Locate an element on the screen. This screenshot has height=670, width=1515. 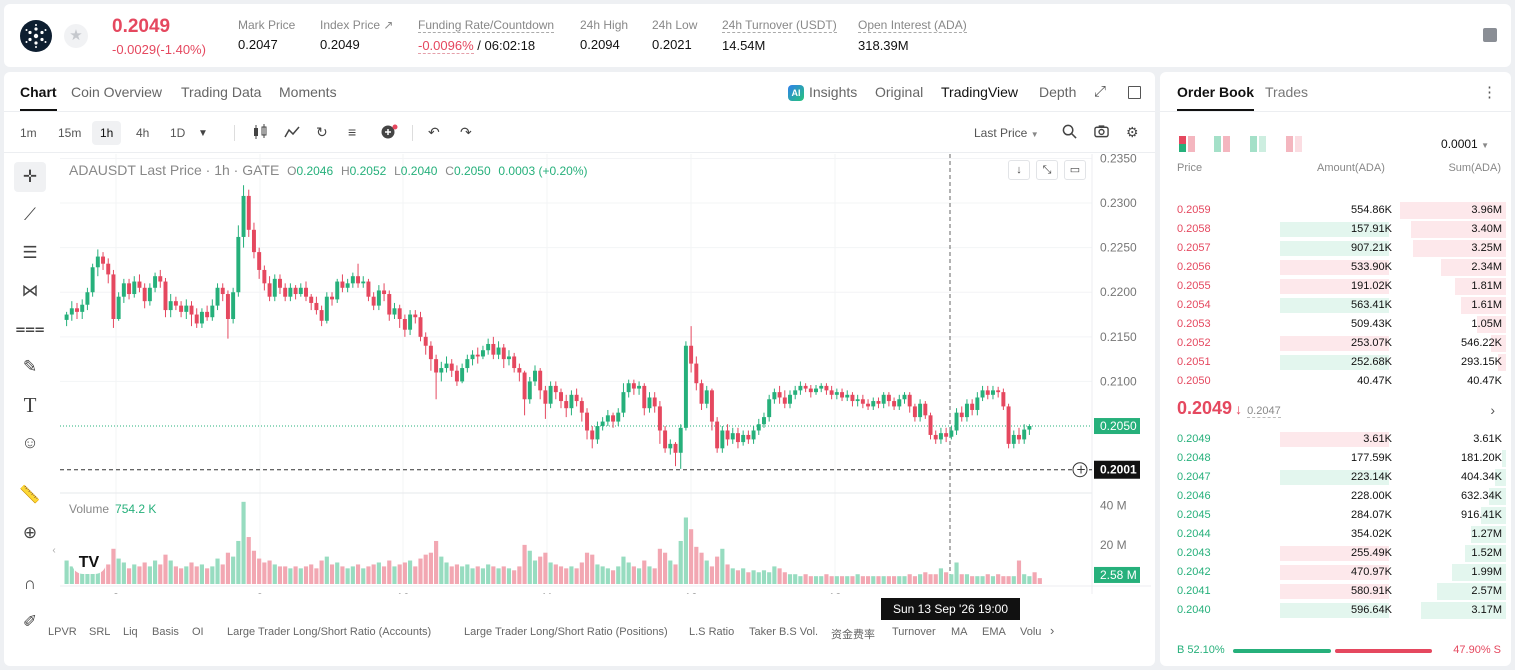
magnet-tool-icon: ∩ is located at coordinates (30, 583).